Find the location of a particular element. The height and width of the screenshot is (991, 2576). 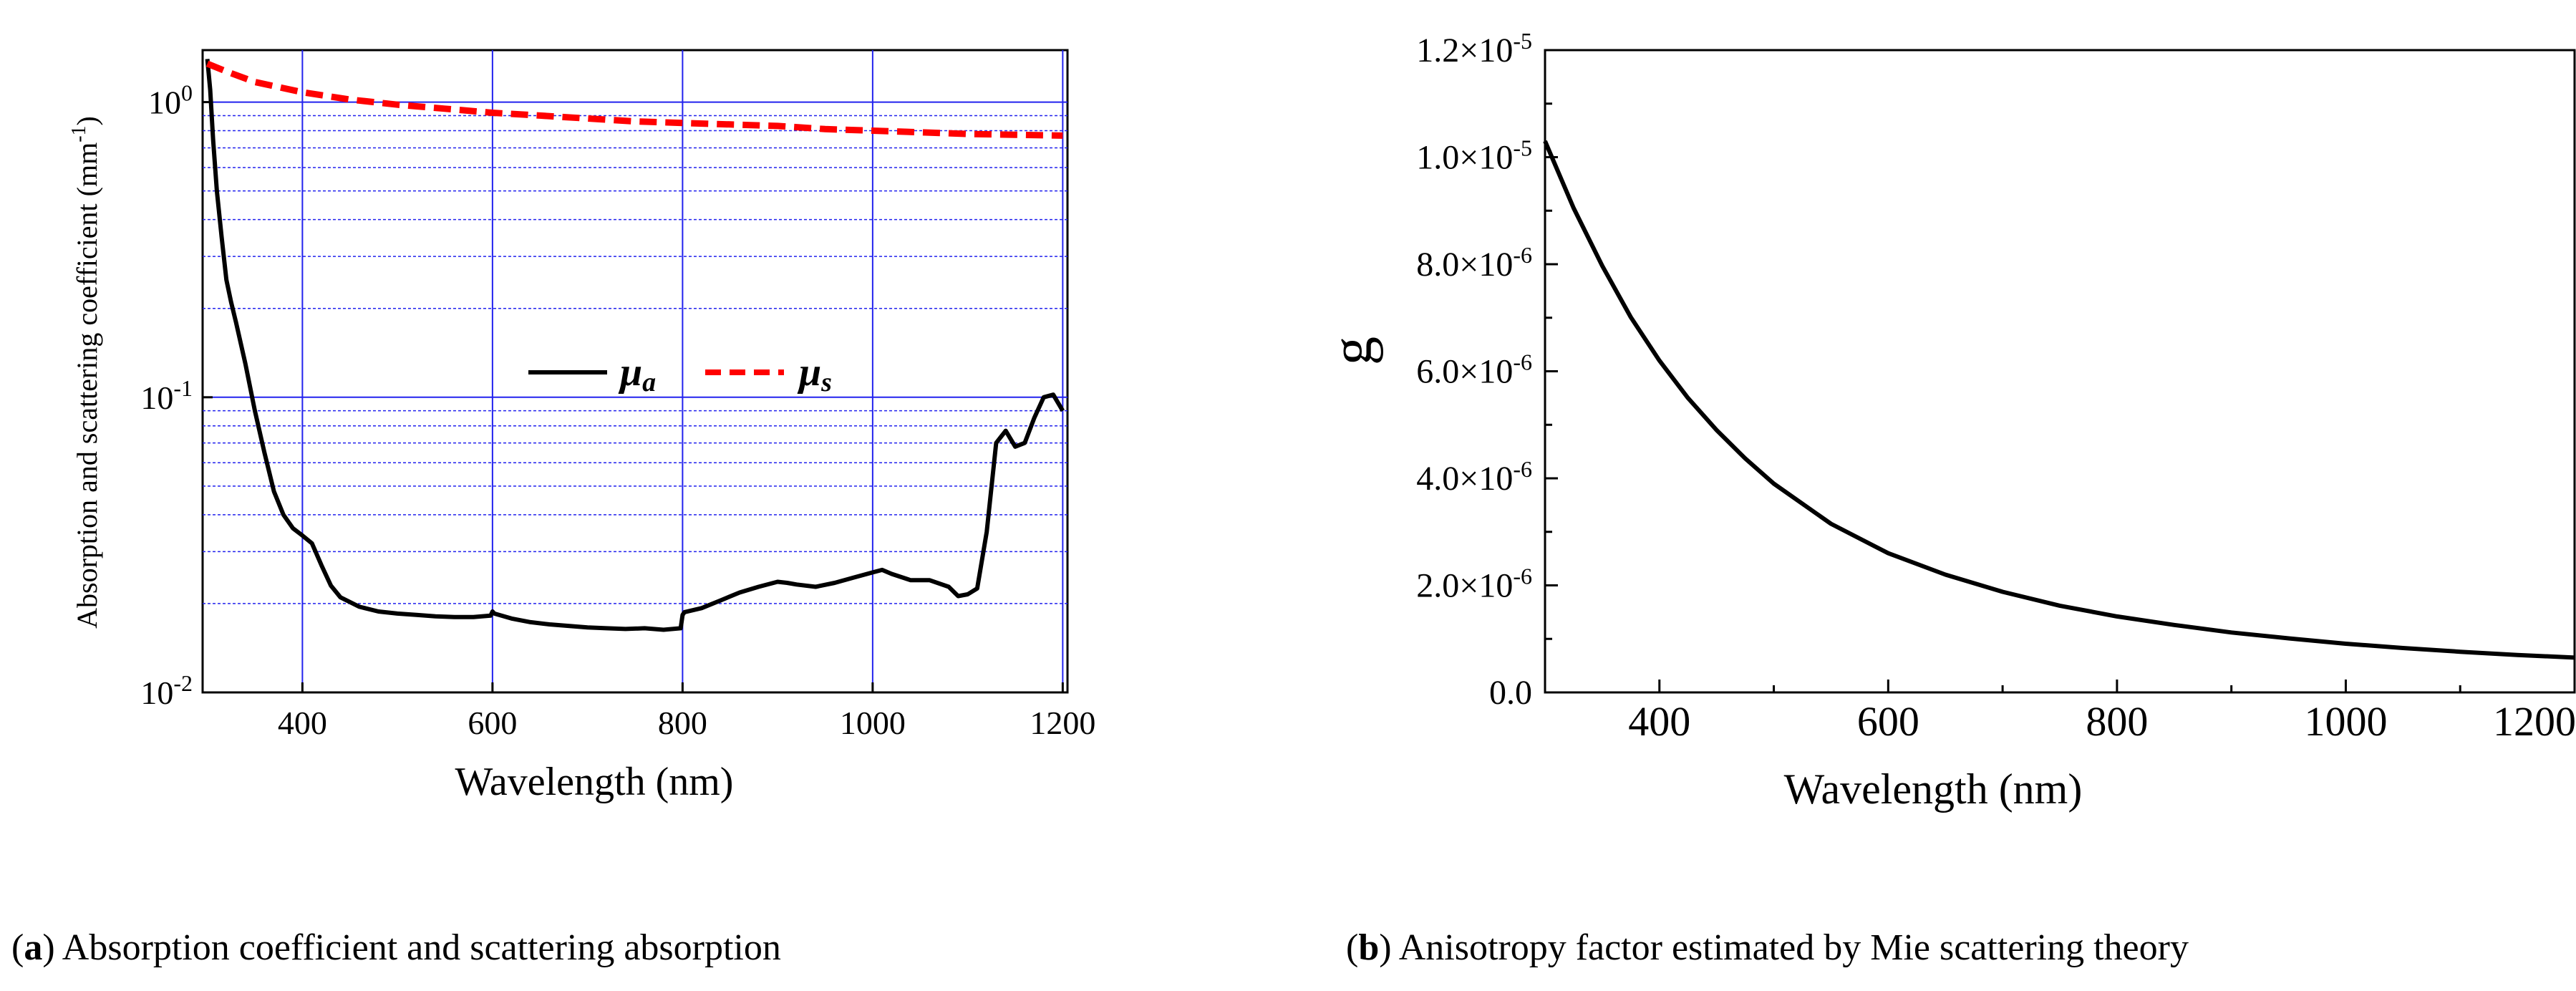

y-tick-exponent: 0 is located at coordinates (187, 93).